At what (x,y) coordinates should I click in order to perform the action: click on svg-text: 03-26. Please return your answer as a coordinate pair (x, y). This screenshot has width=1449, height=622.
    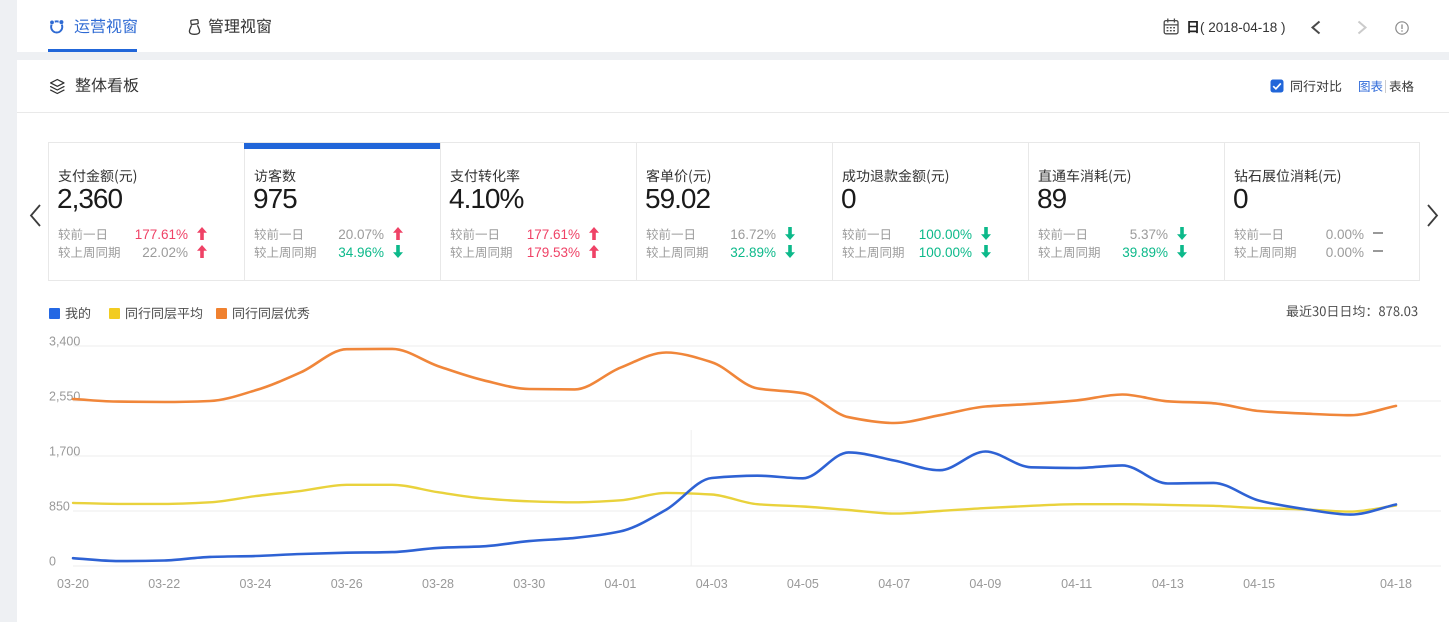
    Looking at the image, I should click on (347, 584).